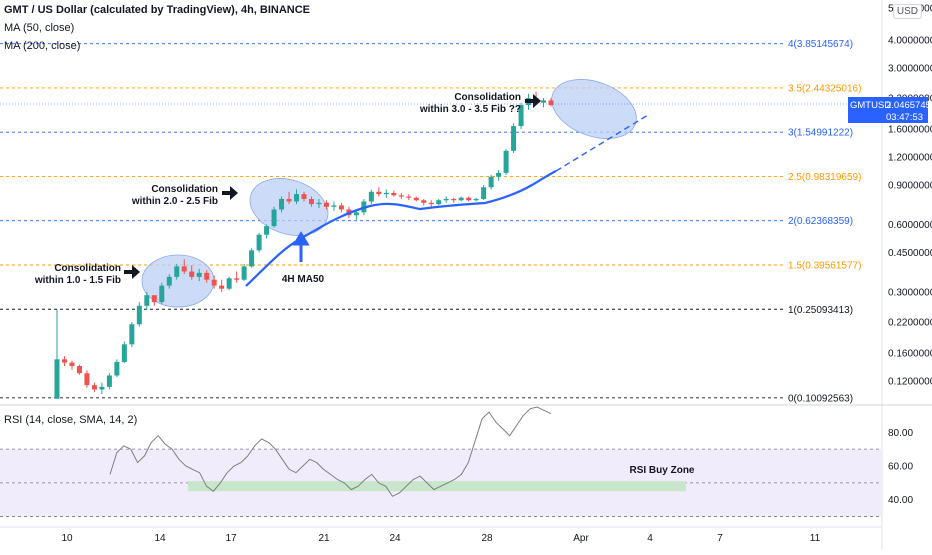  What do you see at coordinates (602, 143) in the screenshot?
I see `ma50-projection` at bounding box center [602, 143].